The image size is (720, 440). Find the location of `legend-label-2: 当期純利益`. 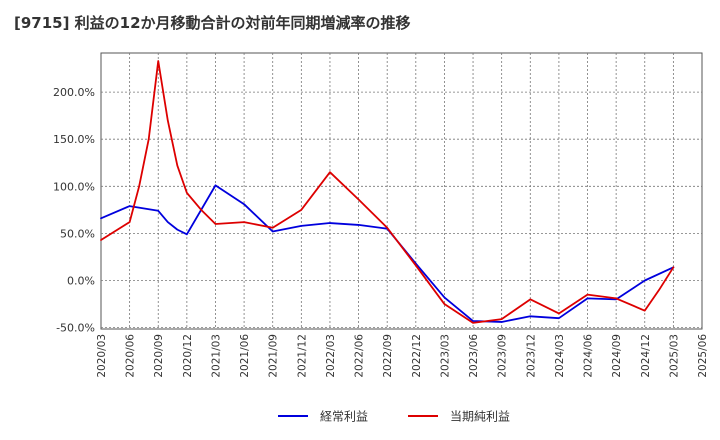

legend-label-2: 当期純利益 is located at coordinates (480, 417).